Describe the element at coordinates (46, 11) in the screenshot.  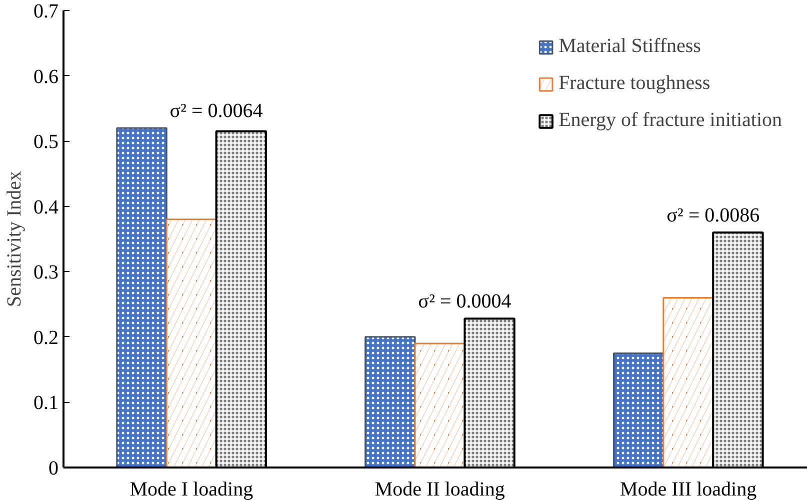
I see `y-tick-label: 0.7` at that location.